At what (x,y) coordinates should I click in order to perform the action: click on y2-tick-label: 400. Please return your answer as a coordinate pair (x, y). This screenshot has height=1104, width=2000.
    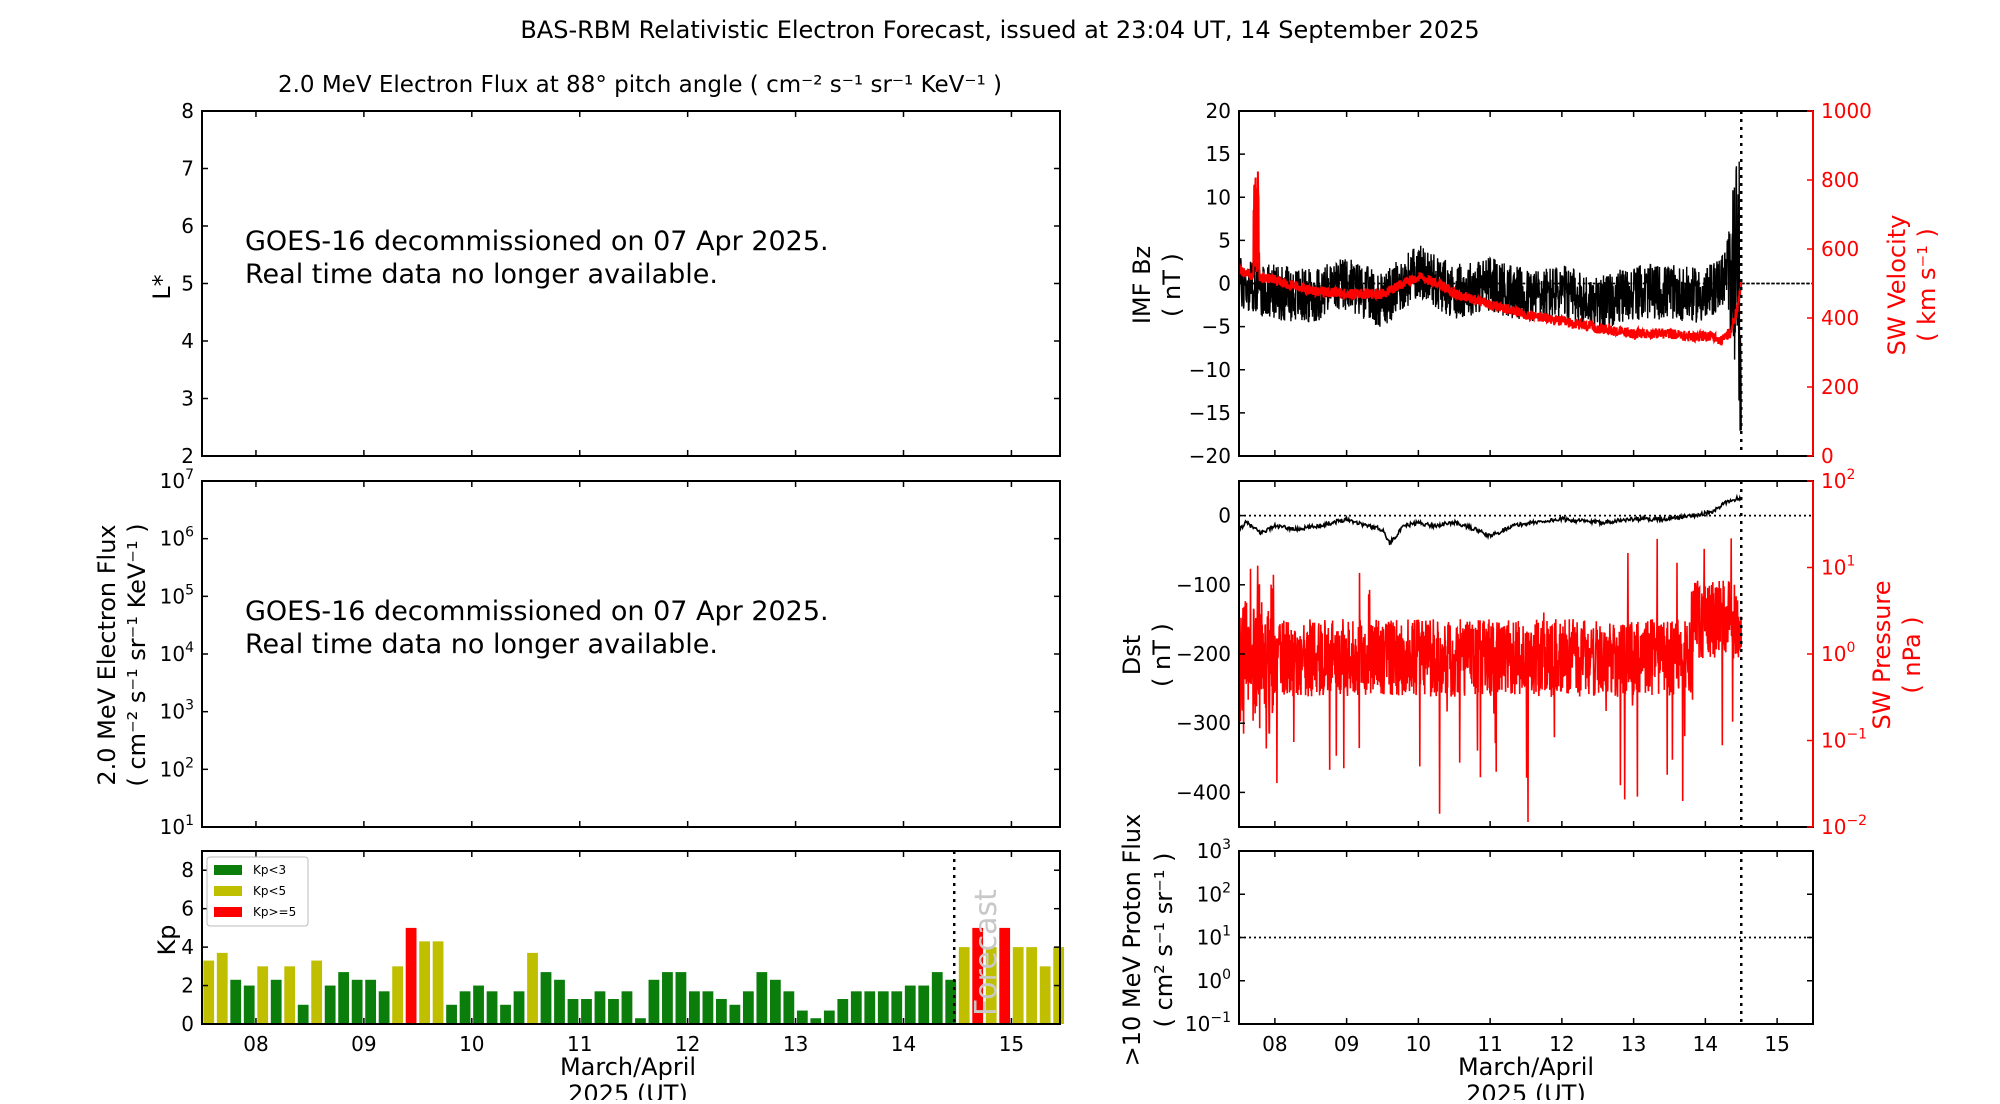
    Looking at the image, I should click on (1840, 318).